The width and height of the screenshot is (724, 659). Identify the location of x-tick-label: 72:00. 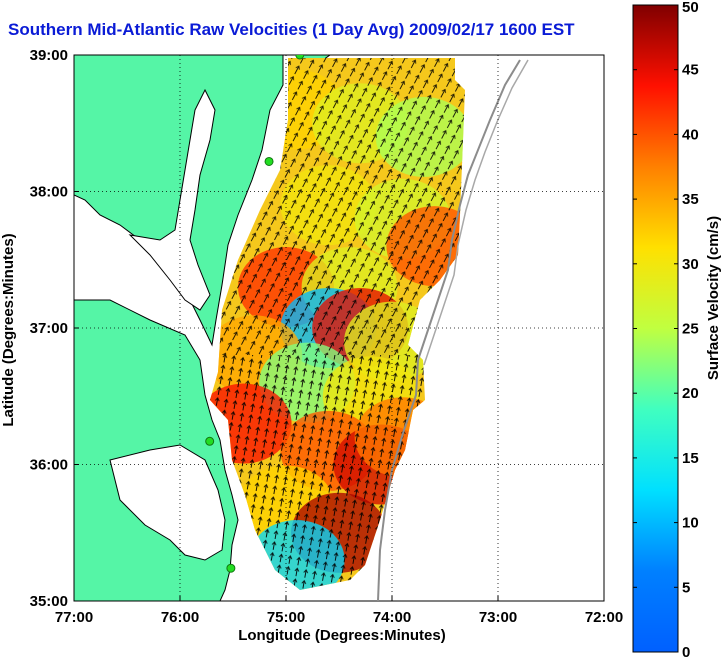
(604, 617).